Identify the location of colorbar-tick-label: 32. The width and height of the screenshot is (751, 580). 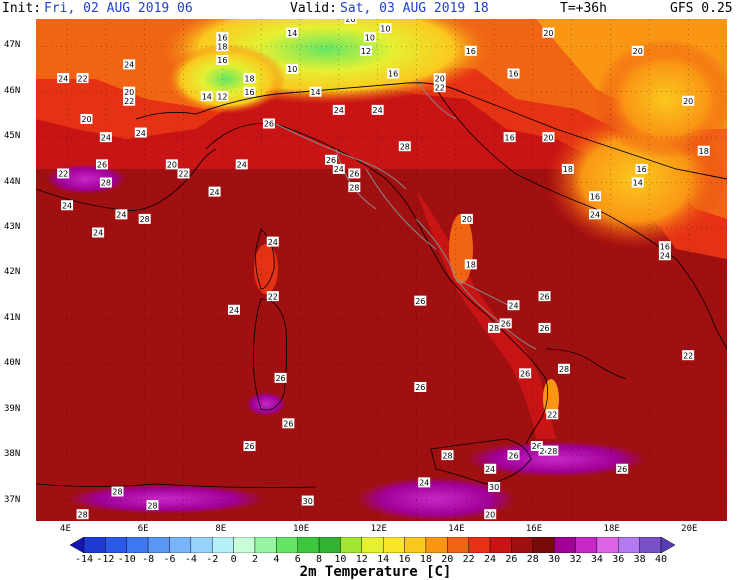
(575, 559).